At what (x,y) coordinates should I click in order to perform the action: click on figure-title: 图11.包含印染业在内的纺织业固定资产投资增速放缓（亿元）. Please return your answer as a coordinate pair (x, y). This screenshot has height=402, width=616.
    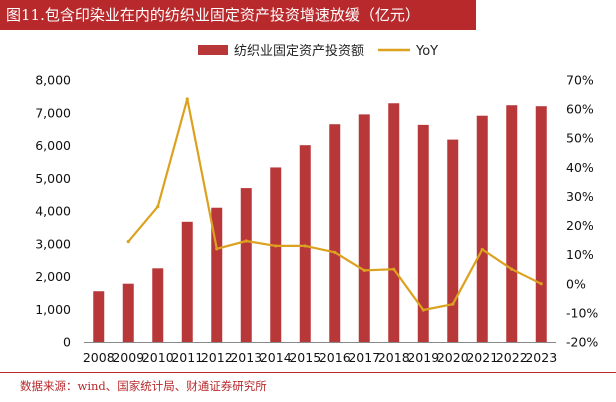
    Looking at the image, I should click on (213, 15).